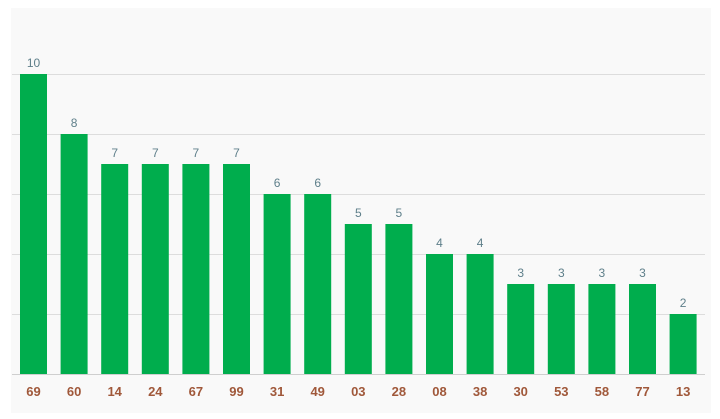  I want to click on value-label-77: 3, so click(642, 273).